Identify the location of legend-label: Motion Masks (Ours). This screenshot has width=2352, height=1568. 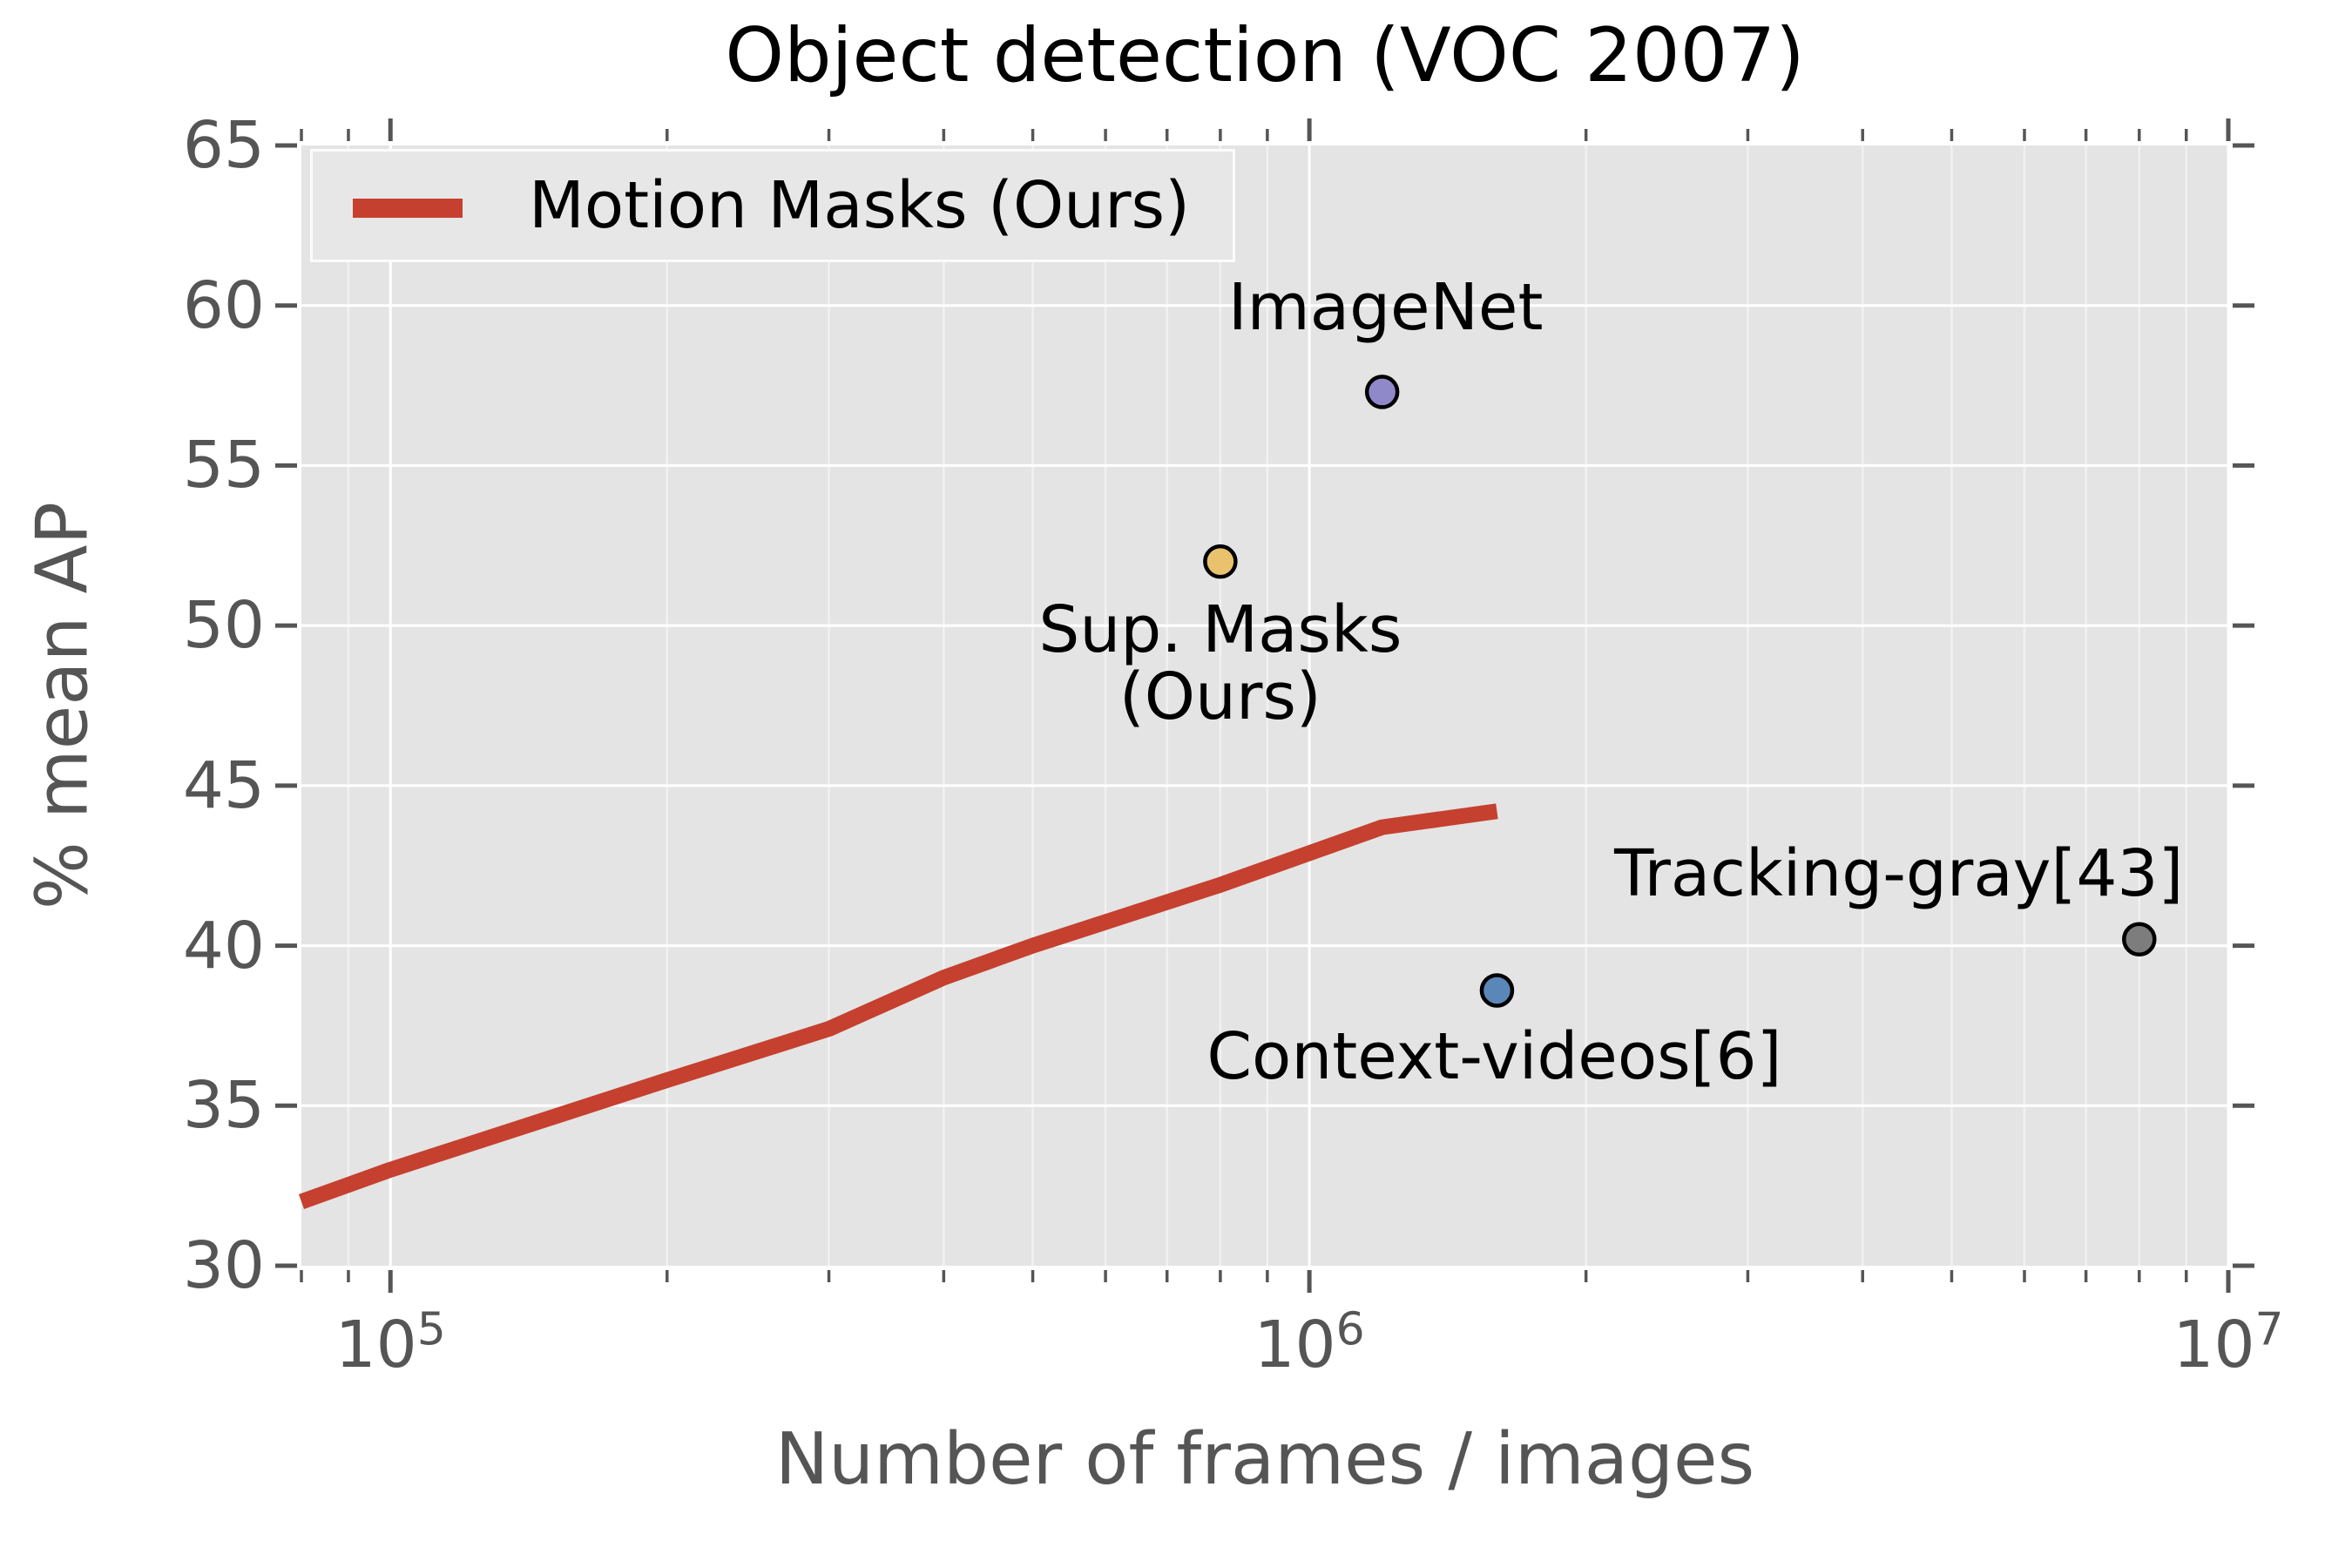
(859, 205).